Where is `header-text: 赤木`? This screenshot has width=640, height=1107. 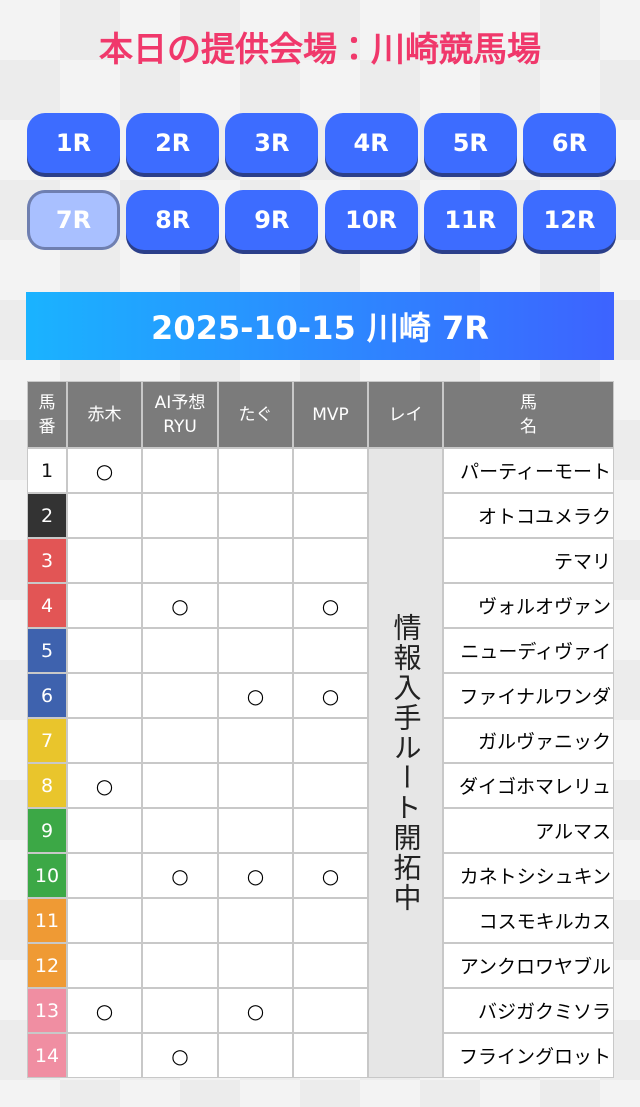
header-text: 赤木 is located at coordinates (104, 414).